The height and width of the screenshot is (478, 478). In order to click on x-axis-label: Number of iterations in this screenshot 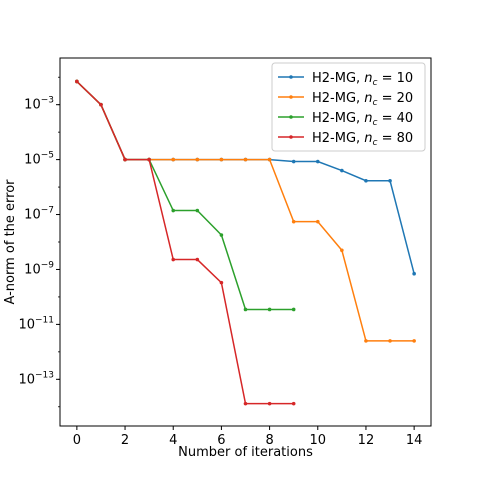, I will do `click(245, 452)`.